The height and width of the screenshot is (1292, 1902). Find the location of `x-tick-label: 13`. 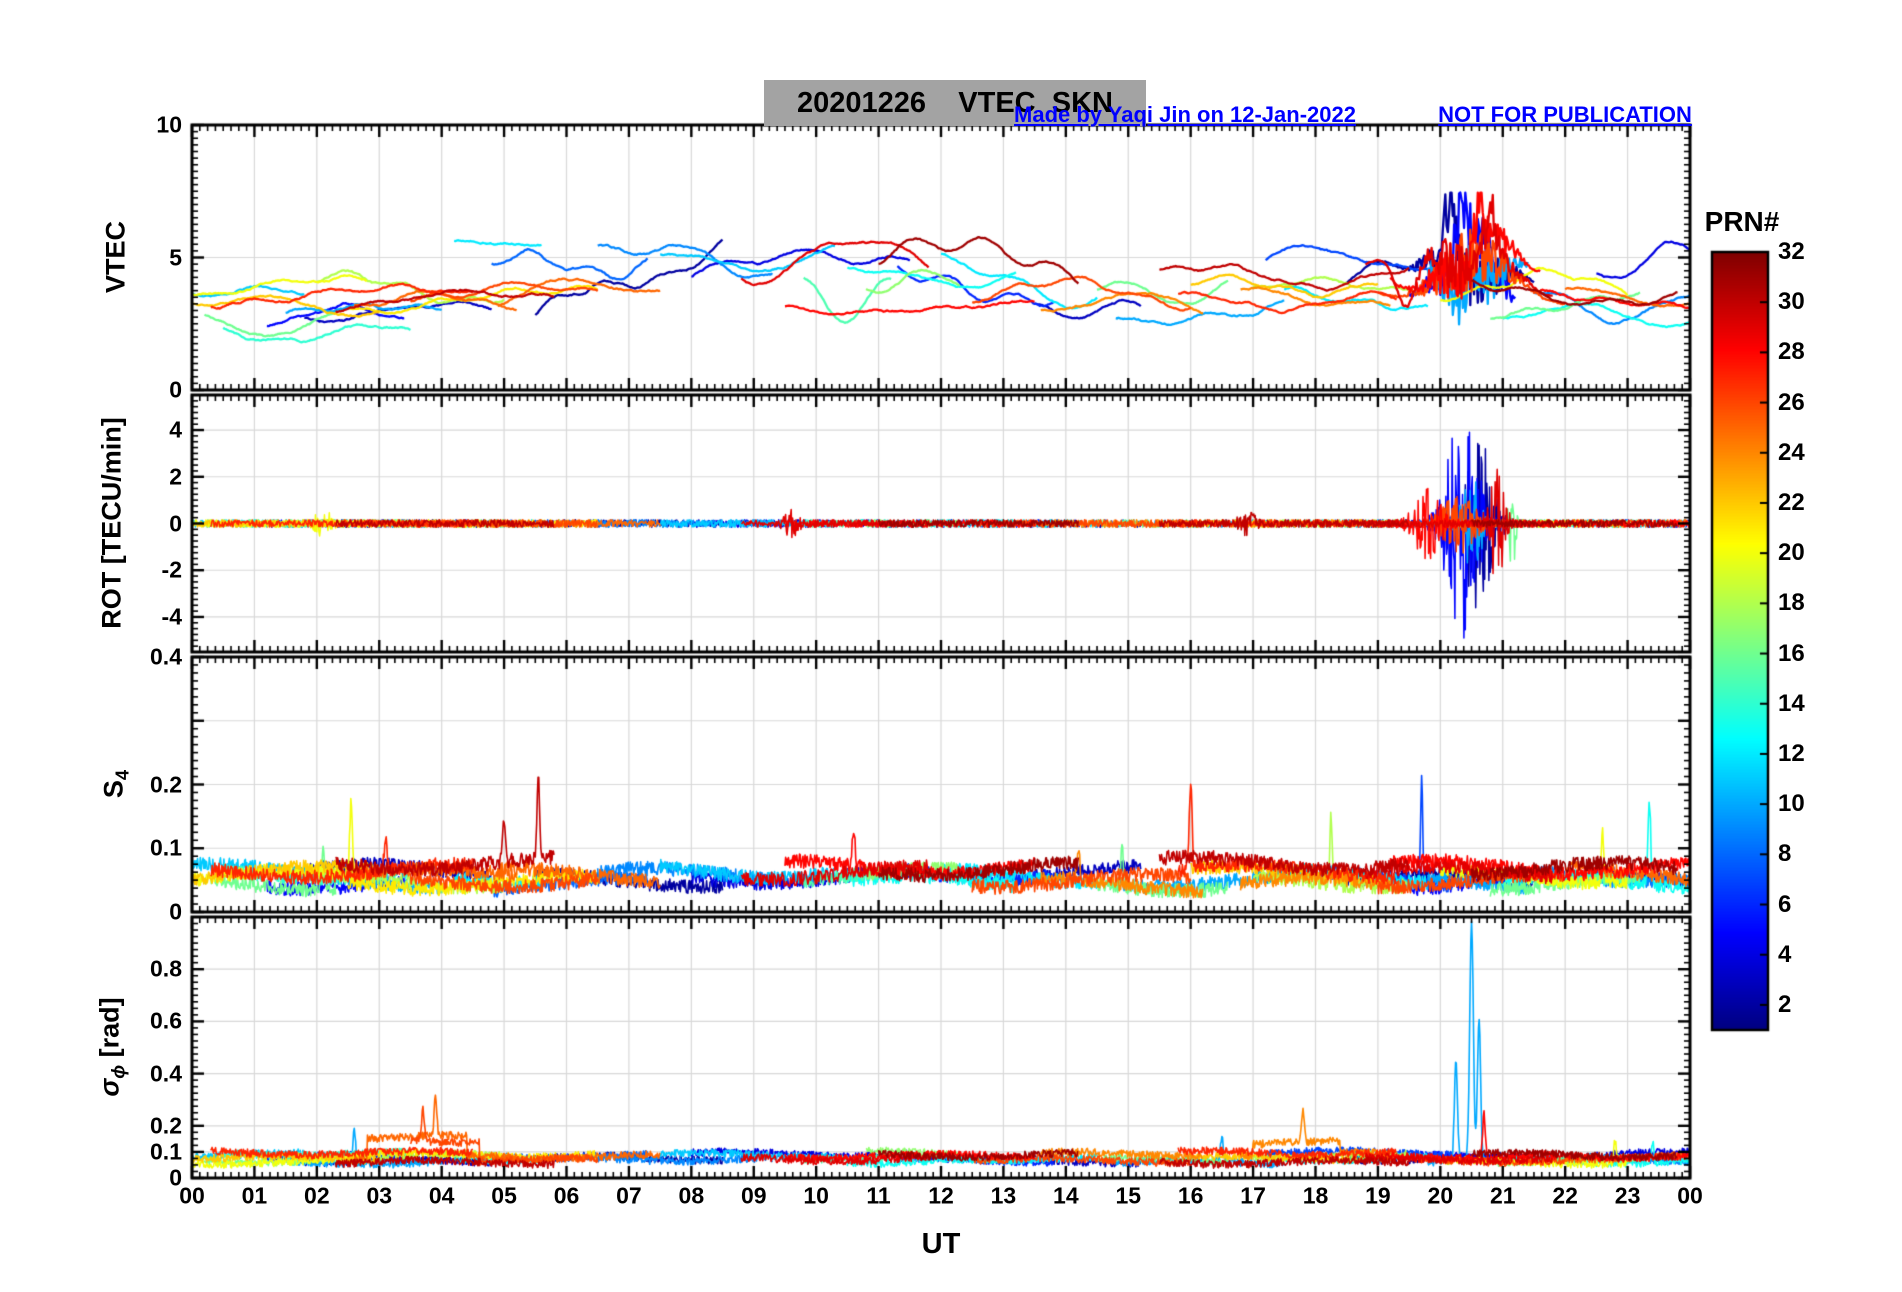

x-tick-label: 13 is located at coordinates (1003, 1195).